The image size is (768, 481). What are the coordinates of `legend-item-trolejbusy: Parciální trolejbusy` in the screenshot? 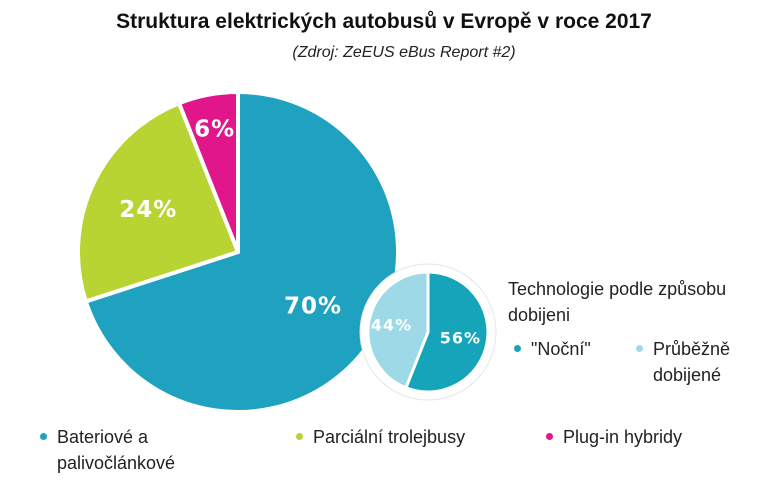 It's located at (380, 437).